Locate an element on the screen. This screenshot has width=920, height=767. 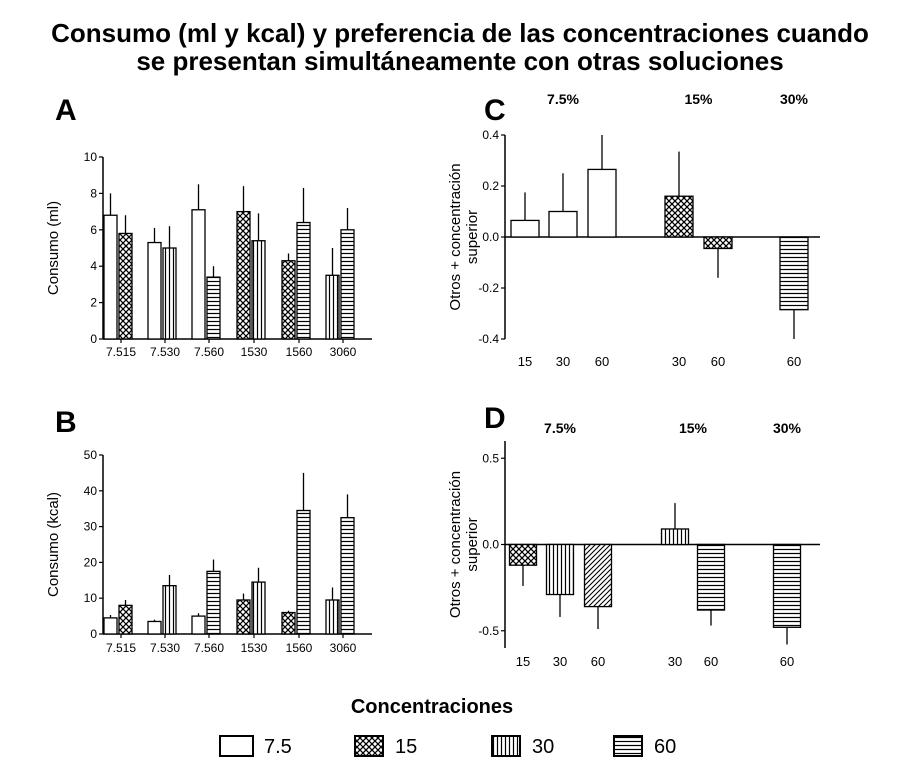
y-tick-label: 8 is located at coordinates (93, 193).